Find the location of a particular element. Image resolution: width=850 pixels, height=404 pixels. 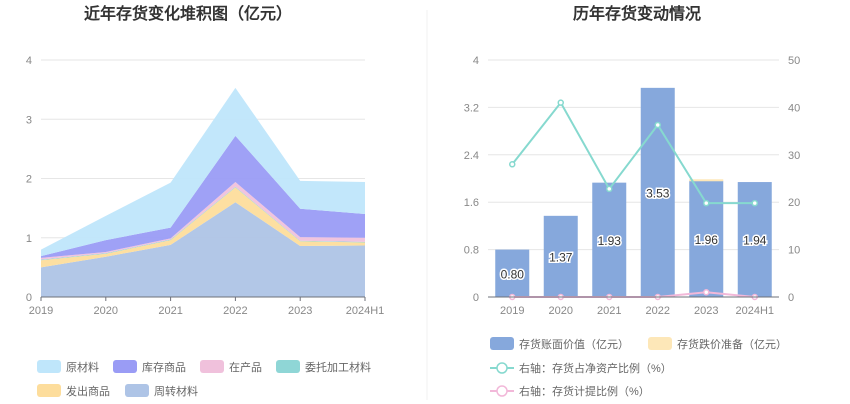

bar-label: 1.37 is located at coordinates (561, 257).